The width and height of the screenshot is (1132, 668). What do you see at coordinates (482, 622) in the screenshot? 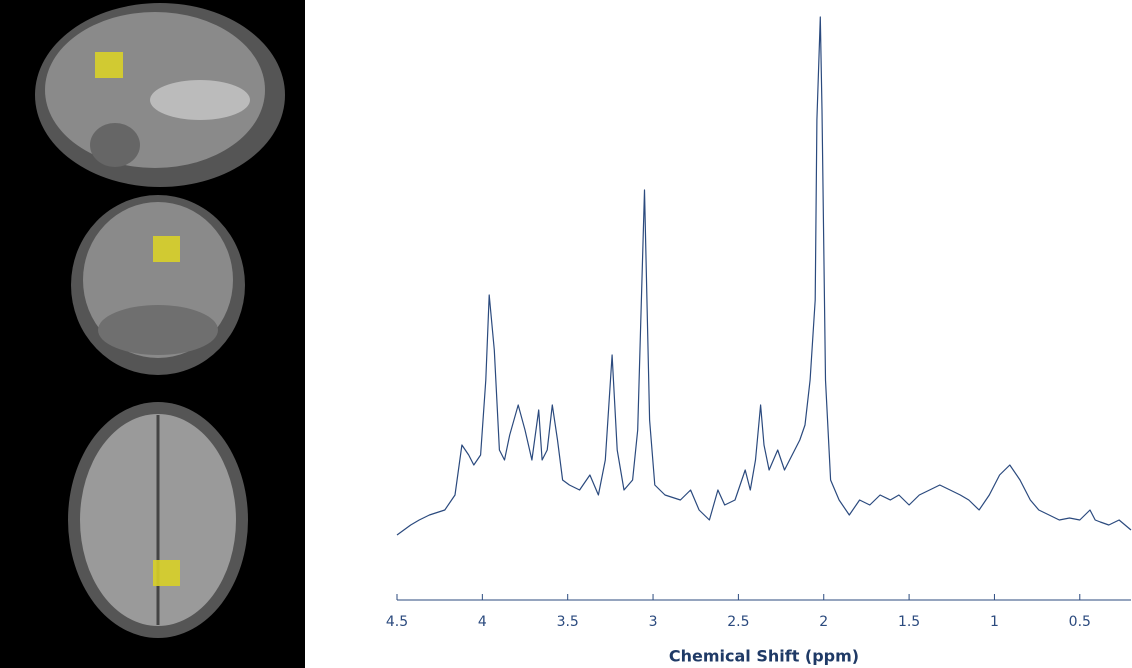
I see `x-tick-label: 4` at bounding box center [482, 622].